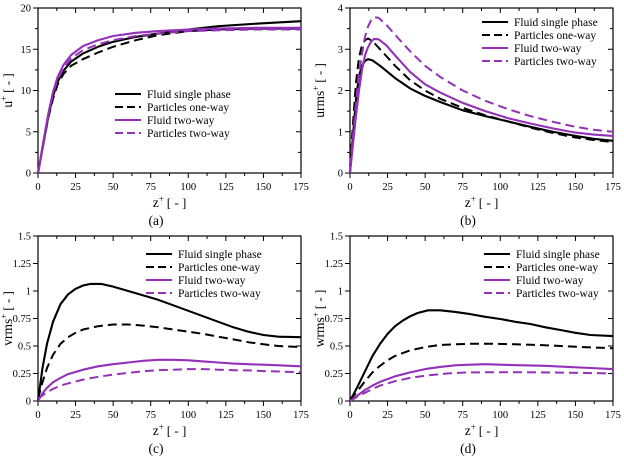 The image size is (624, 456). What do you see at coordinates (340, 50) in the screenshot?
I see `y-tick-label: 3` at bounding box center [340, 50].